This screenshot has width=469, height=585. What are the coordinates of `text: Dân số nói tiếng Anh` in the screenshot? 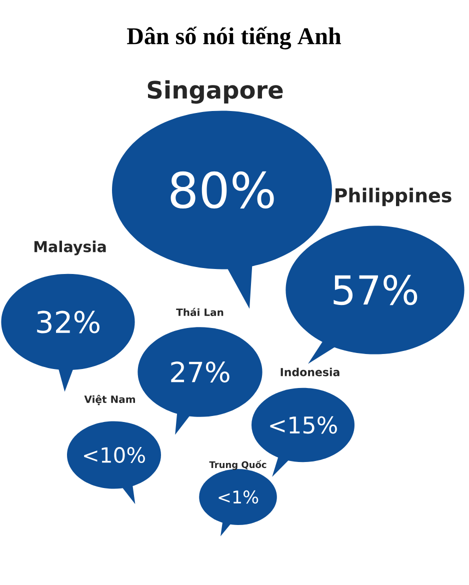 It's located at (234, 38).